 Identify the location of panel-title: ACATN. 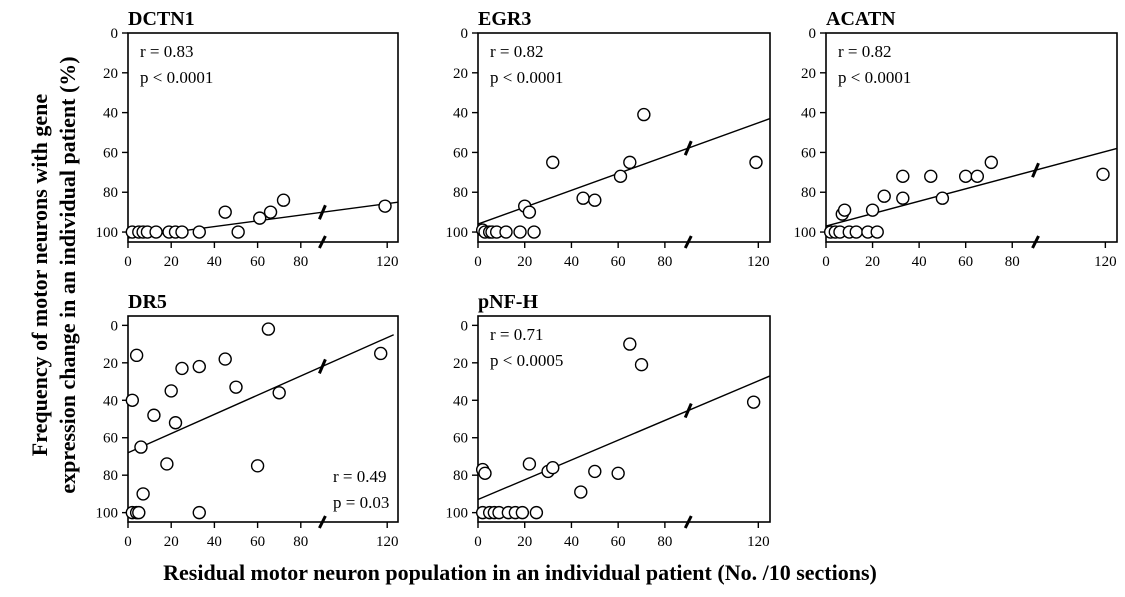
(861, 19).